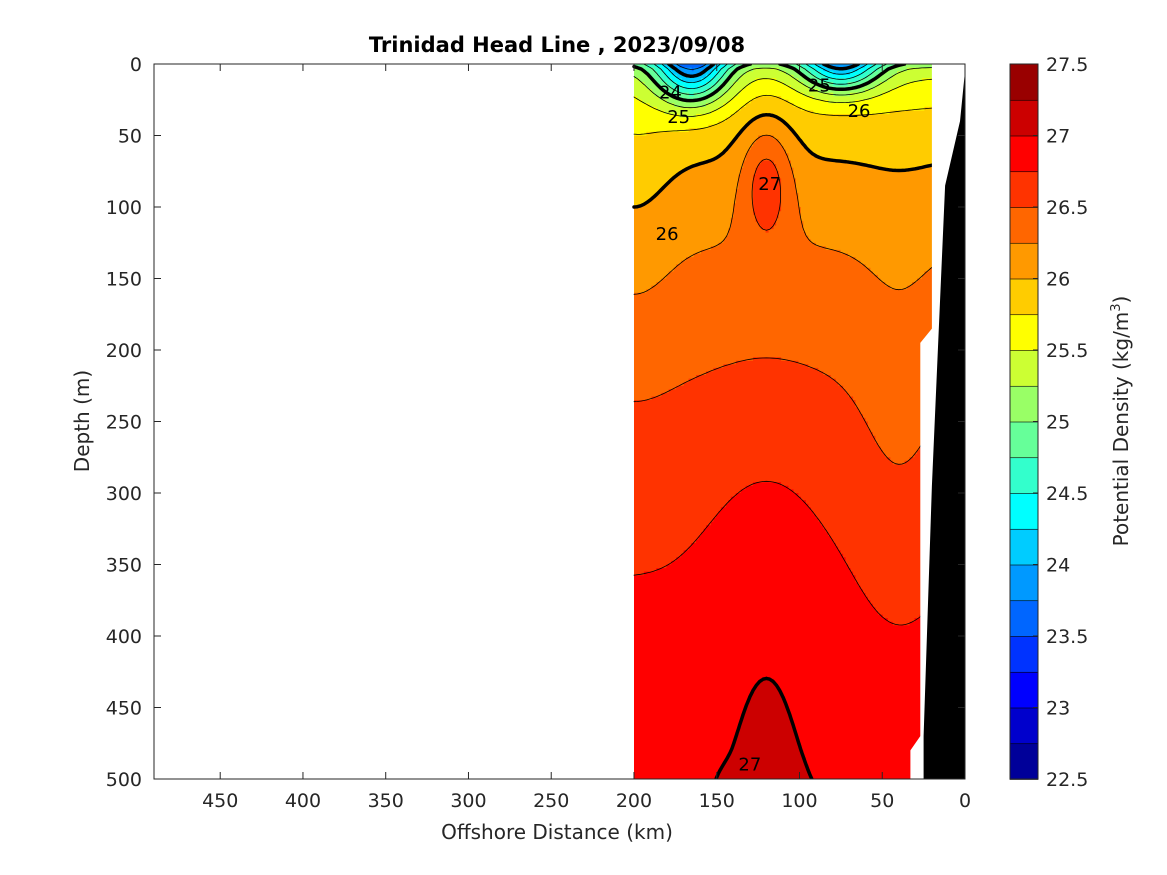 This screenshot has height=875, width=1167. What do you see at coordinates (124, 280) in the screenshot?
I see `y-tick-label: 150` at bounding box center [124, 280].